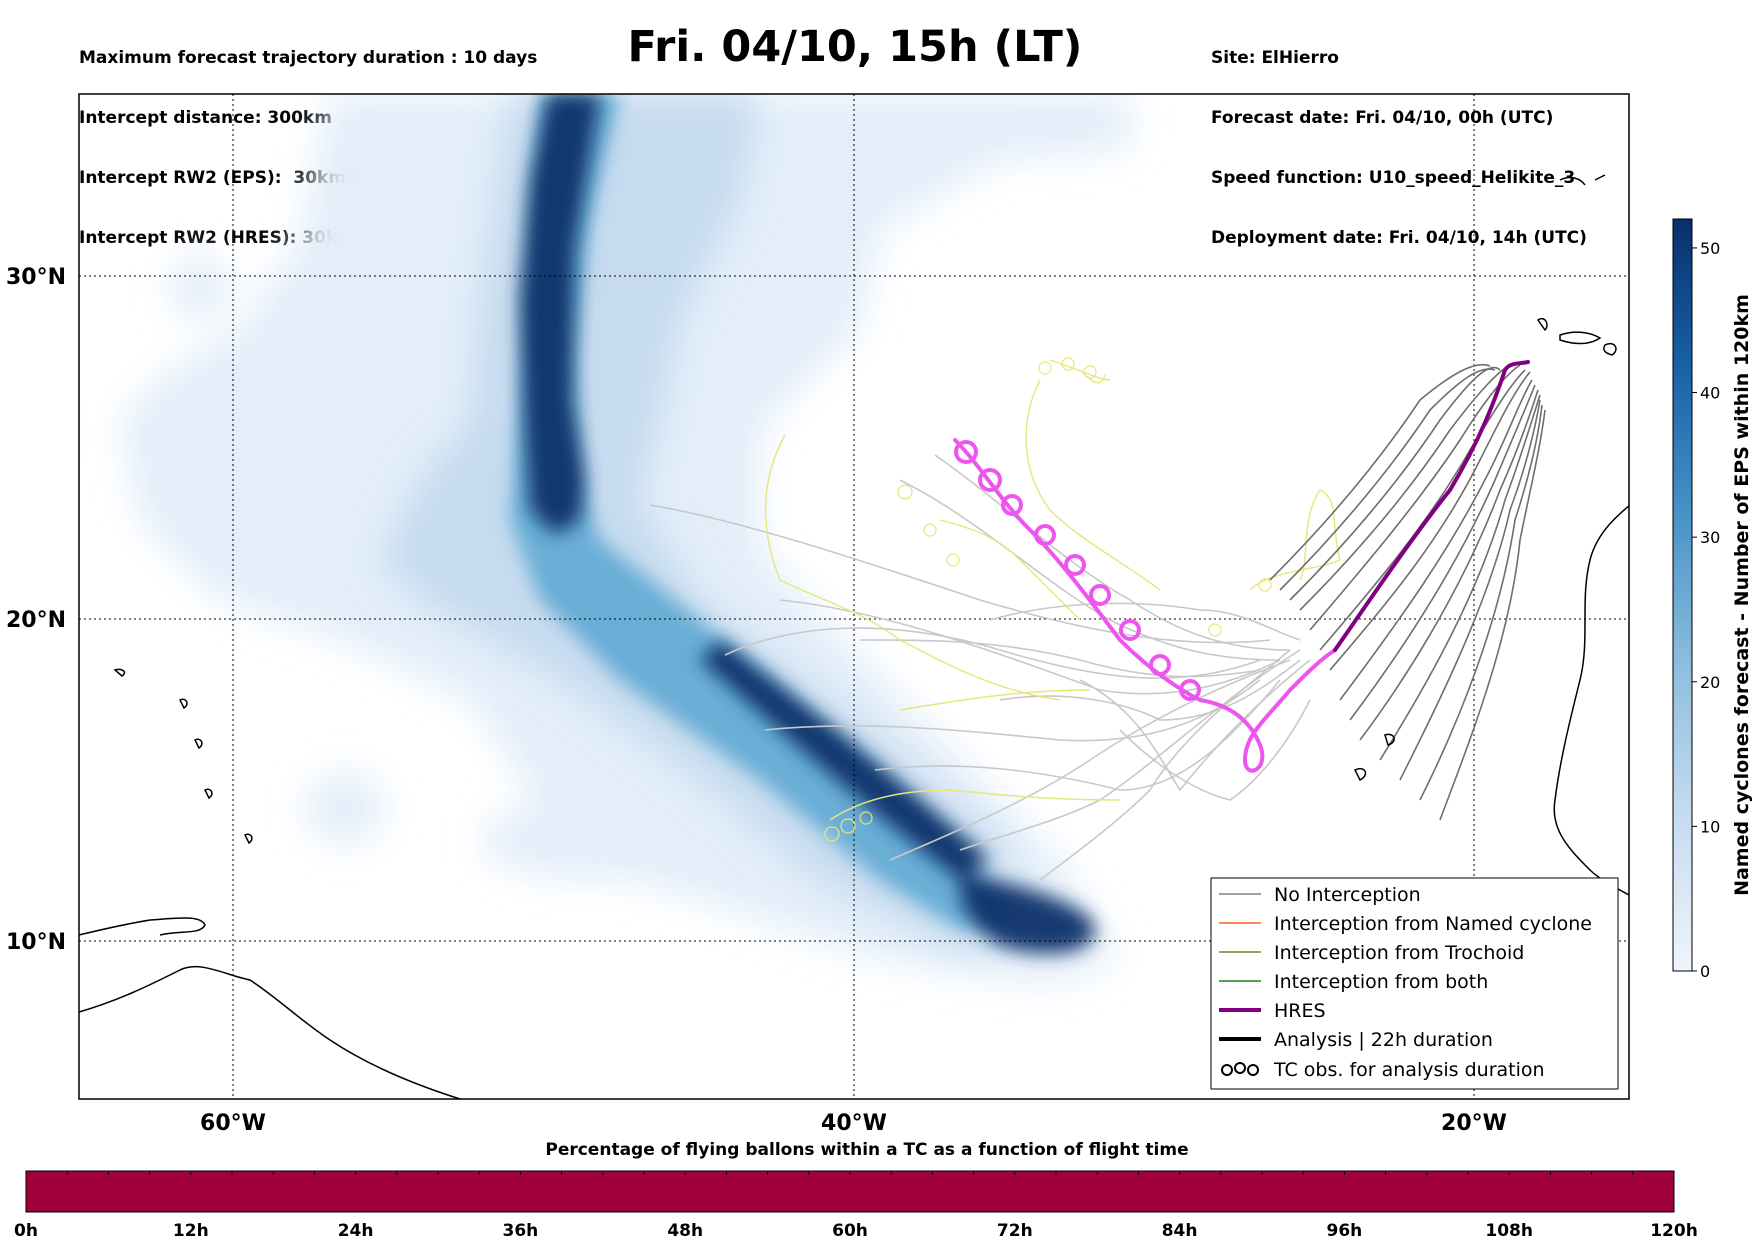 The height and width of the screenshot is (1241, 1752). I want to click on legend-item-trochoid: Interception from Trochoid, so click(1371, 953).